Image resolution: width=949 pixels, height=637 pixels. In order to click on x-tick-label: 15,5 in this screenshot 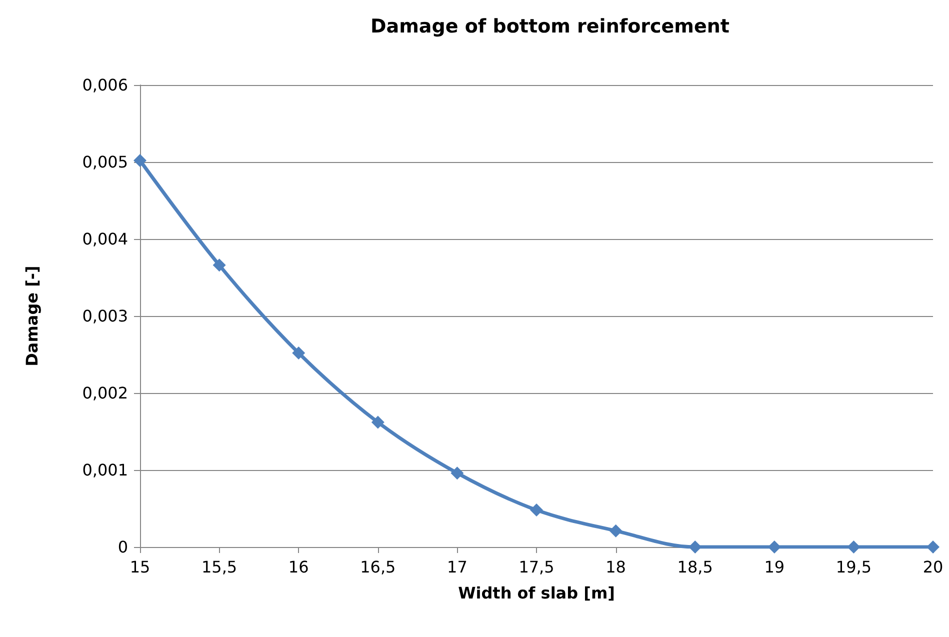, I will do `click(219, 567)`.